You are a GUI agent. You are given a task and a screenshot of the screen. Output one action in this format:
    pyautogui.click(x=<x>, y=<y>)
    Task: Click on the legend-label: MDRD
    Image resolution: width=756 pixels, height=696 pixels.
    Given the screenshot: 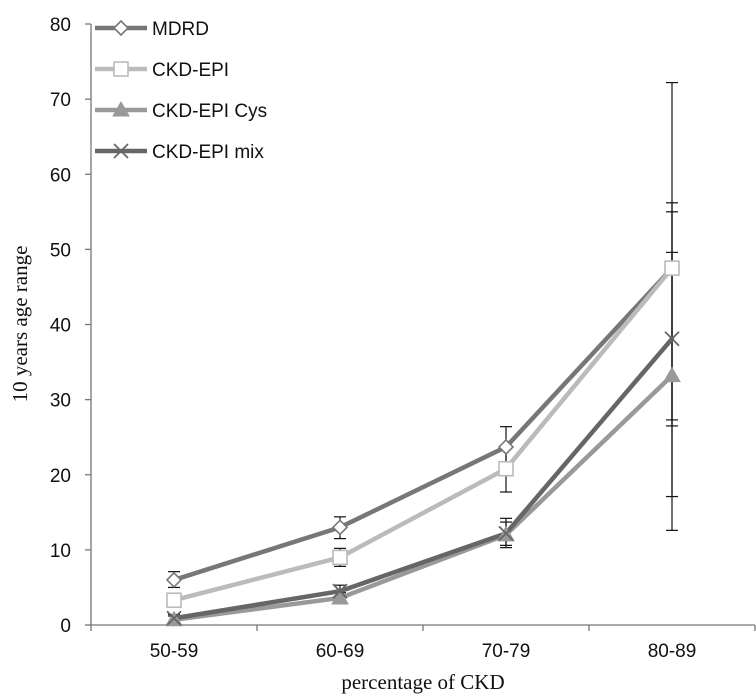 What is the action you would take?
    pyautogui.click(x=180, y=29)
    